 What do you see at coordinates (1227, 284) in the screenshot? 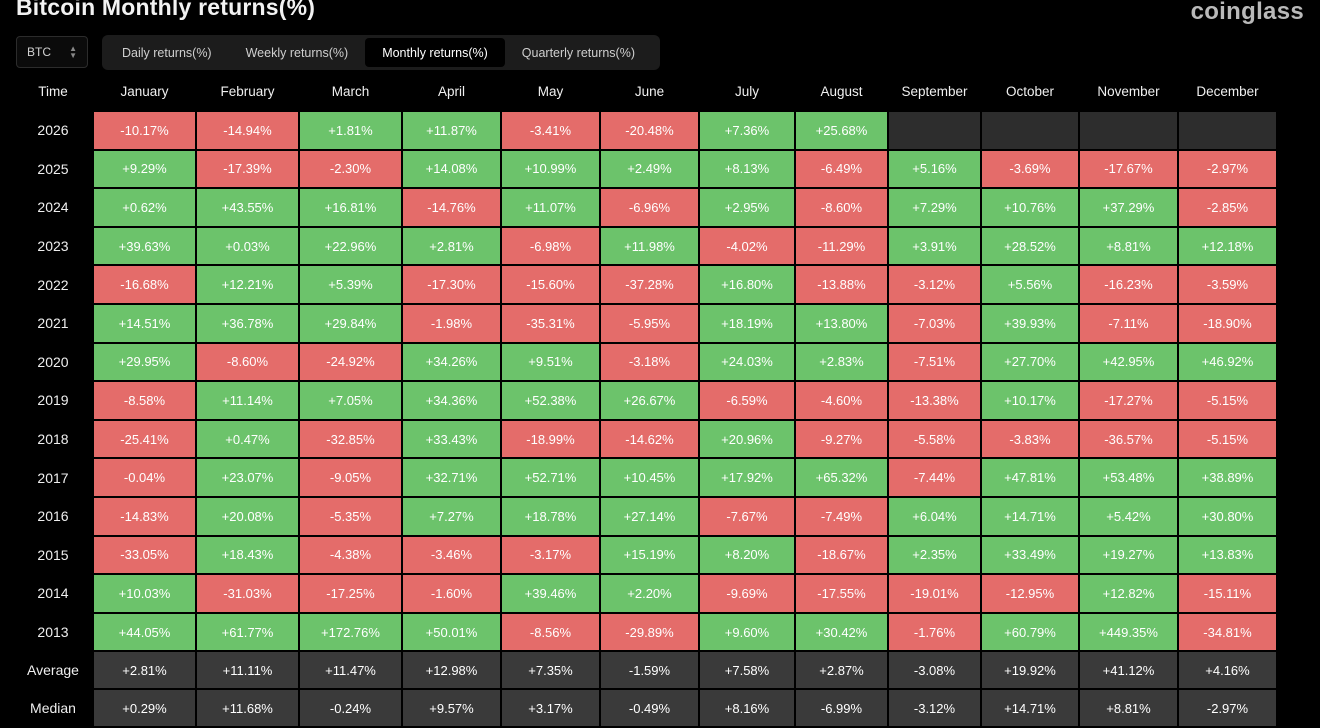
I see `return-cell: -3.59%` at bounding box center [1227, 284].